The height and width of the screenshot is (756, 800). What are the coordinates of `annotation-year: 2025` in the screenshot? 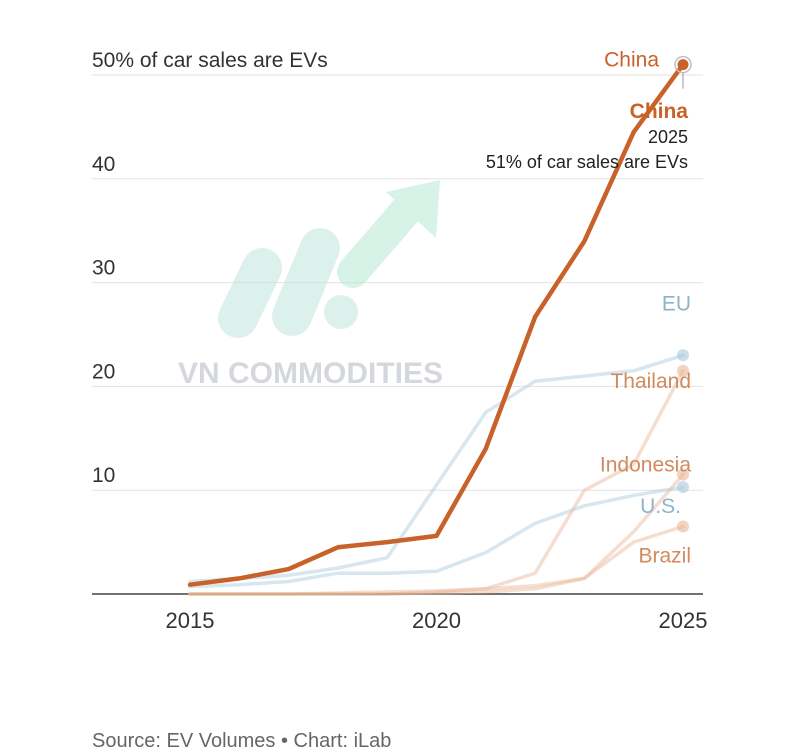 It's located at (668, 137).